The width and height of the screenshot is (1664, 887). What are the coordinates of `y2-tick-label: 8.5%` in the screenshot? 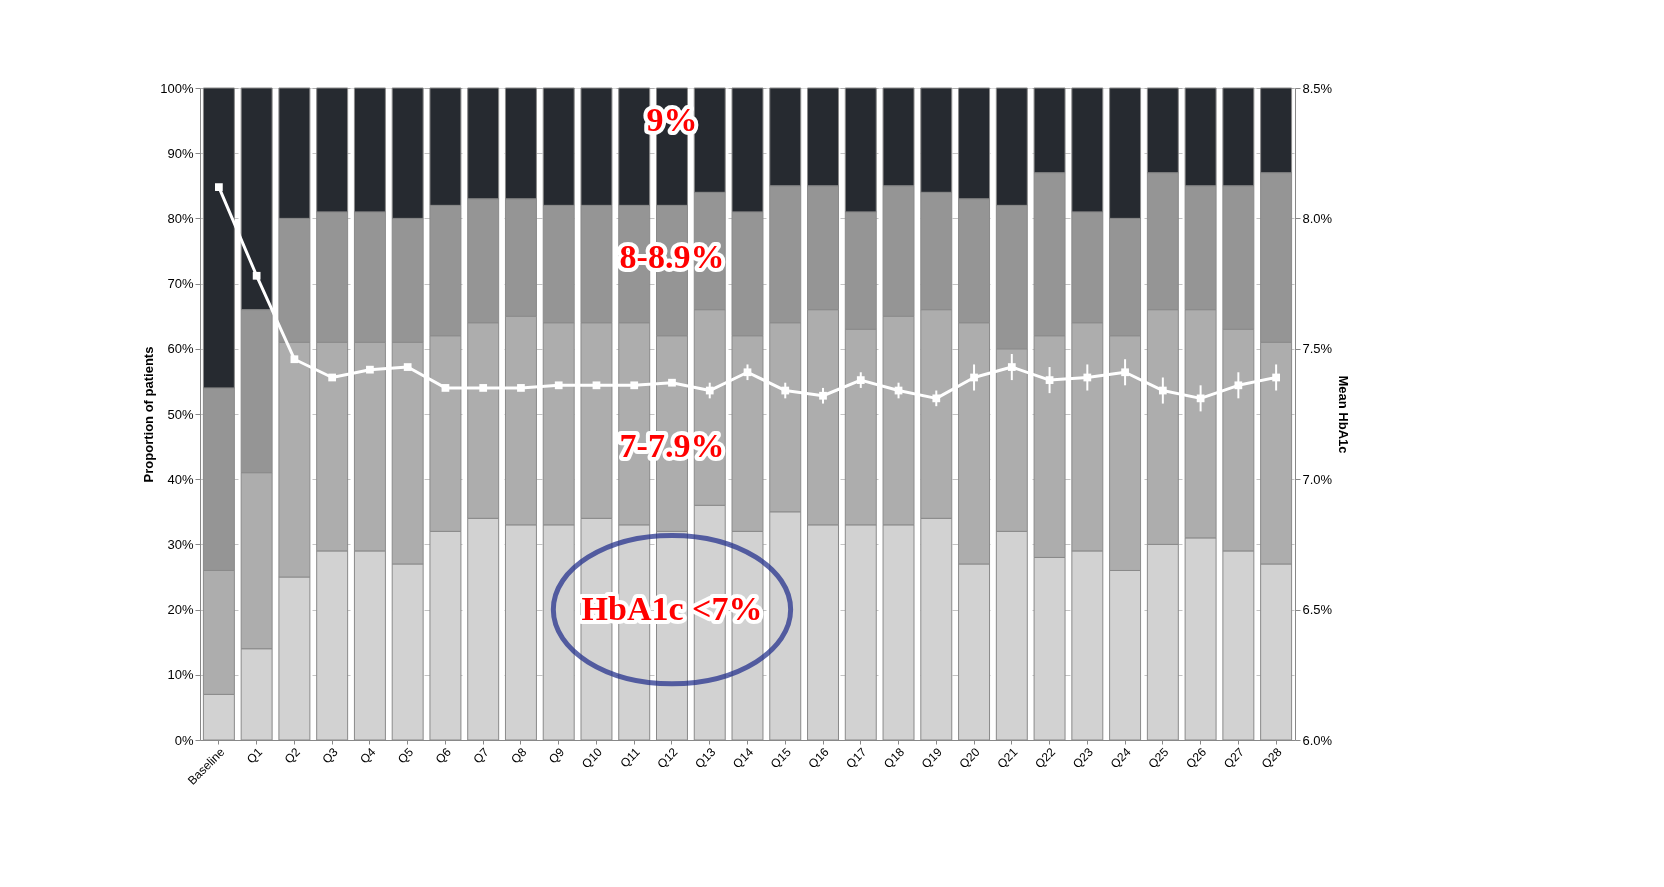 It's located at (1317, 88).